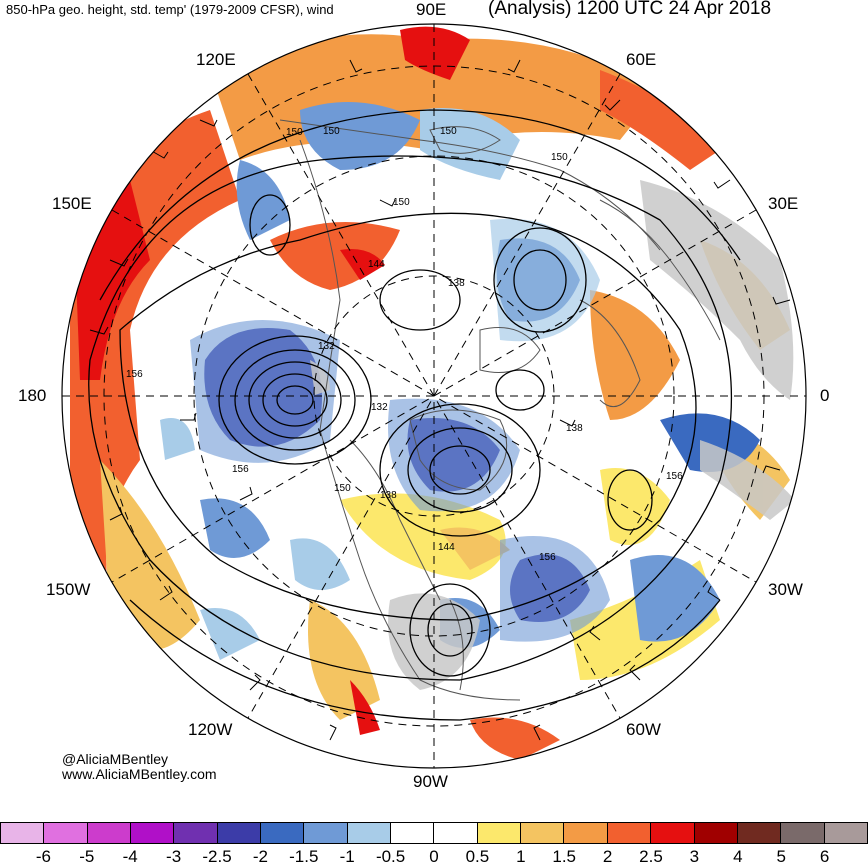 The height and width of the screenshot is (867, 868). What do you see at coordinates (694, 856) in the screenshot?
I see `colorbar-tick-label: 3` at bounding box center [694, 856].